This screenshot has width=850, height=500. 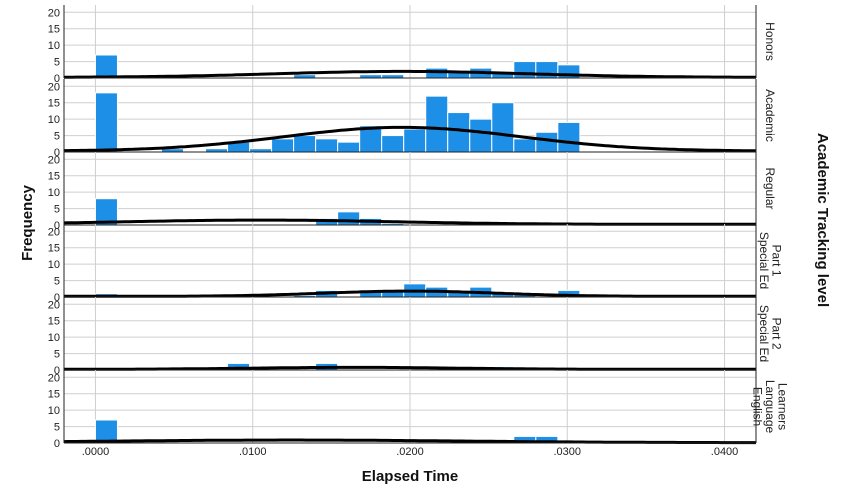 I want to click on panel-axis-title: Academic Tracking level, so click(x=822, y=220).